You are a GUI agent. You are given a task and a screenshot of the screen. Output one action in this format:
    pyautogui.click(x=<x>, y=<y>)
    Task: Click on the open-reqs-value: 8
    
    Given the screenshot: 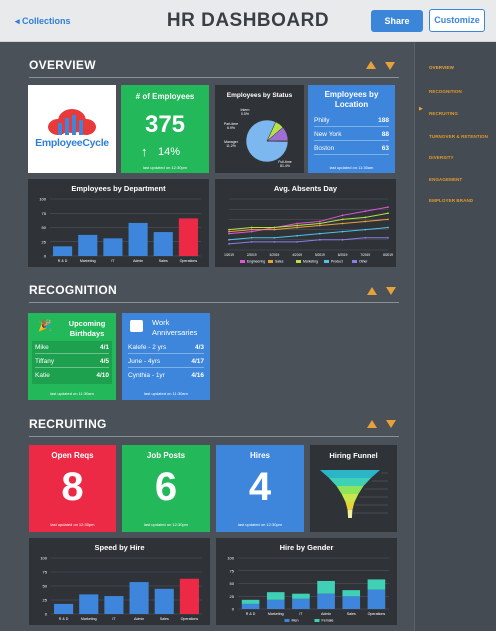 What is the action you would take?
    pyautogui.click(x=72, y=487)
    